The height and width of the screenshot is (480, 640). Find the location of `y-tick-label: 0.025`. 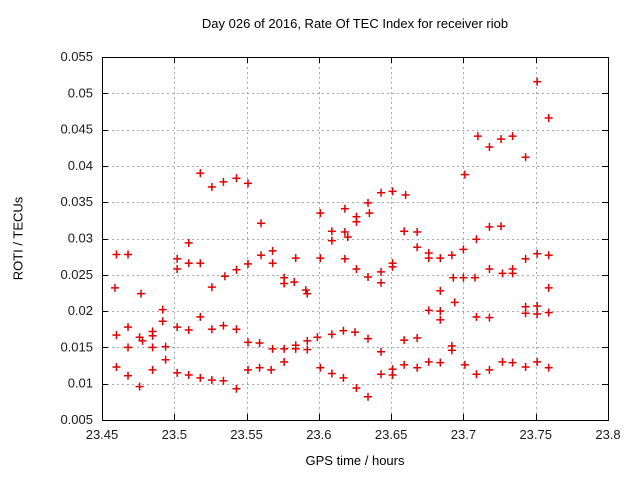

y-tick-label: 0.025 is located at coordinates (76, 274).